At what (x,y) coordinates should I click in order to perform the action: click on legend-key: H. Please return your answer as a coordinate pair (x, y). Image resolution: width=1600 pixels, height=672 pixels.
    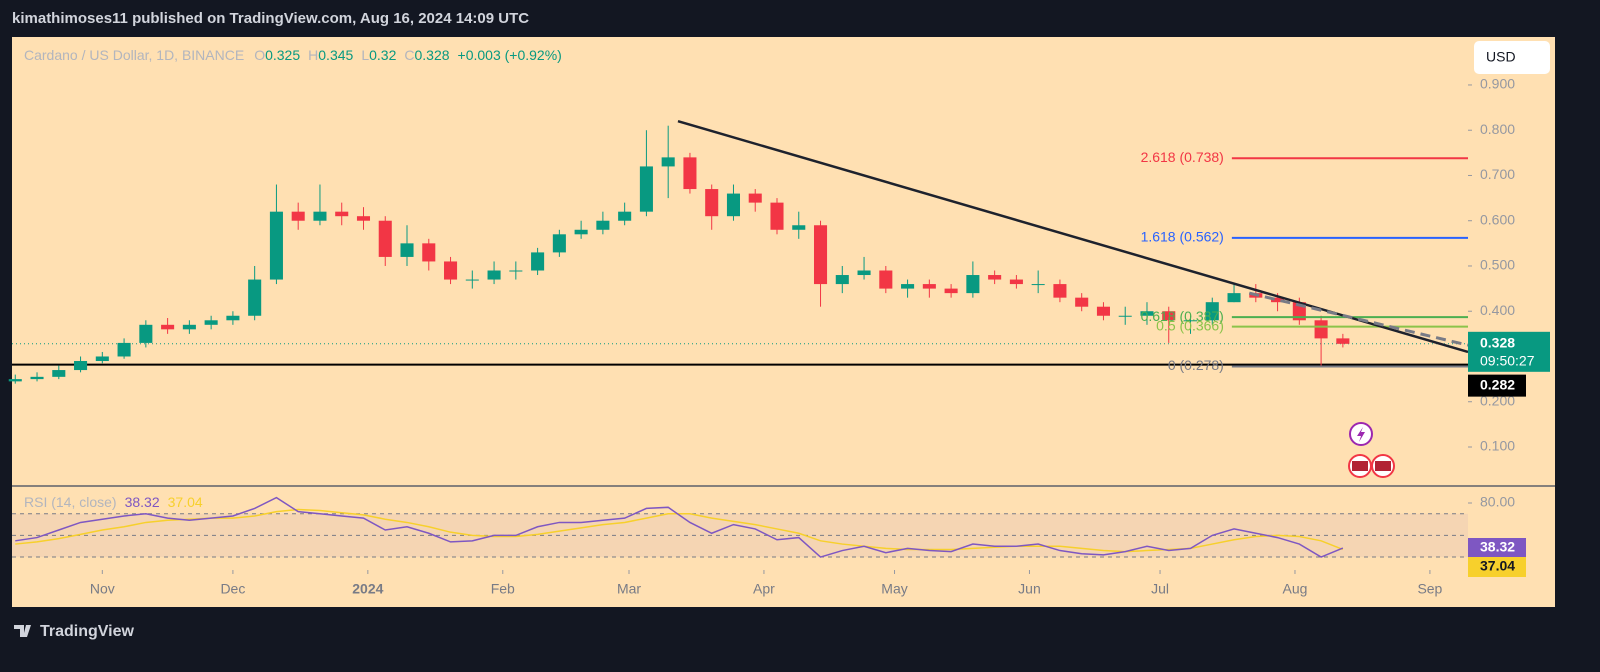
    Looking at the image, I should click on (313, 55).